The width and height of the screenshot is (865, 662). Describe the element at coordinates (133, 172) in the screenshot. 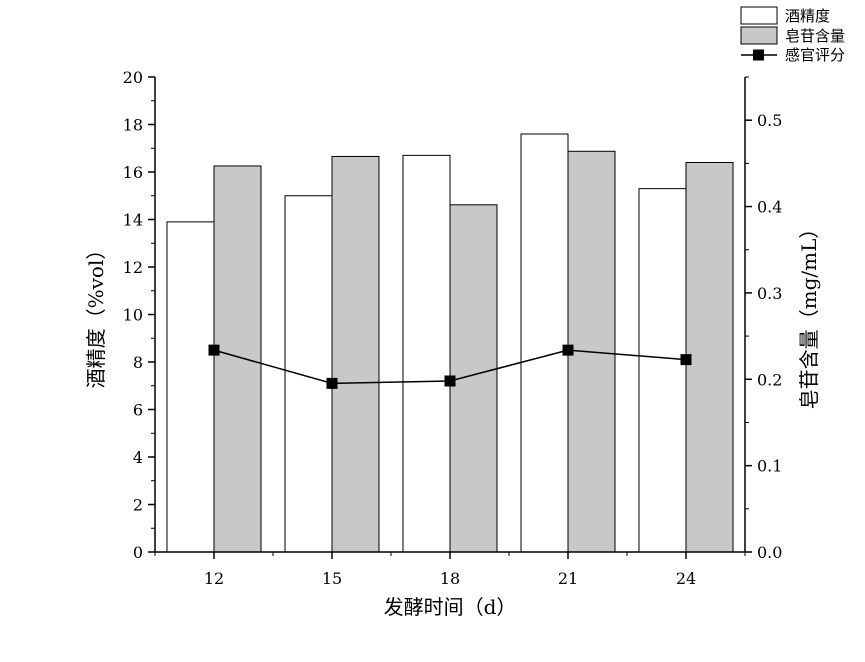

I see `tick-label-left-16: 16` at that location.